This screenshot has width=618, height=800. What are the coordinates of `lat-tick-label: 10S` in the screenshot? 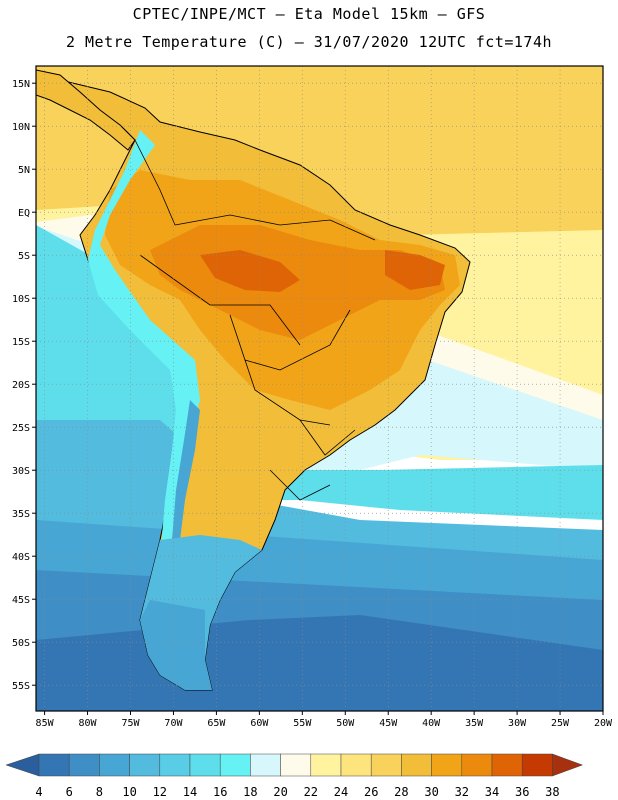 It's located at (21, 299).